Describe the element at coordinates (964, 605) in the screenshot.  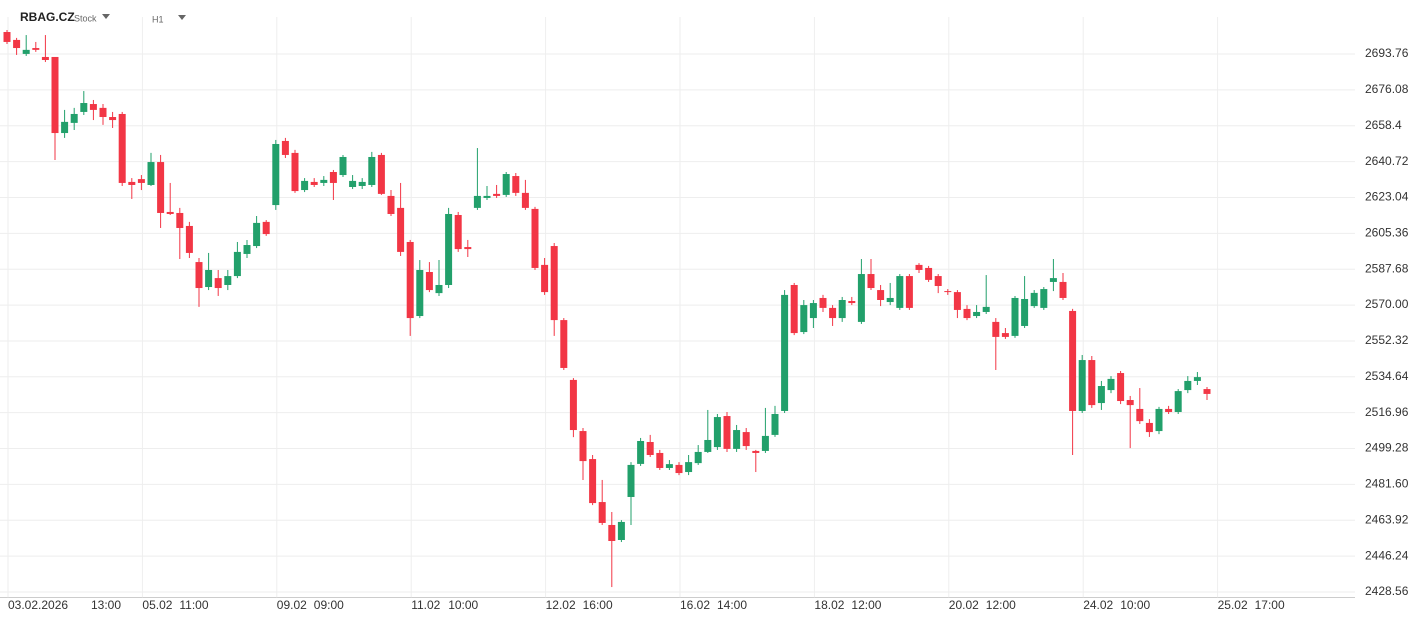
I see `x-tick-date: 20.02` at that location.